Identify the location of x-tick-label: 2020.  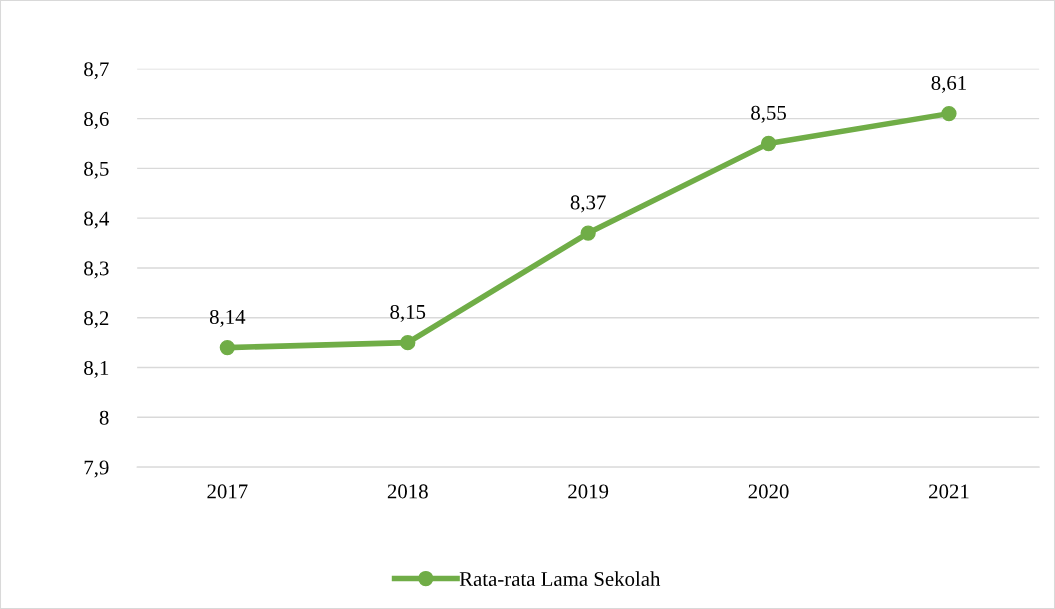
(768, 491).